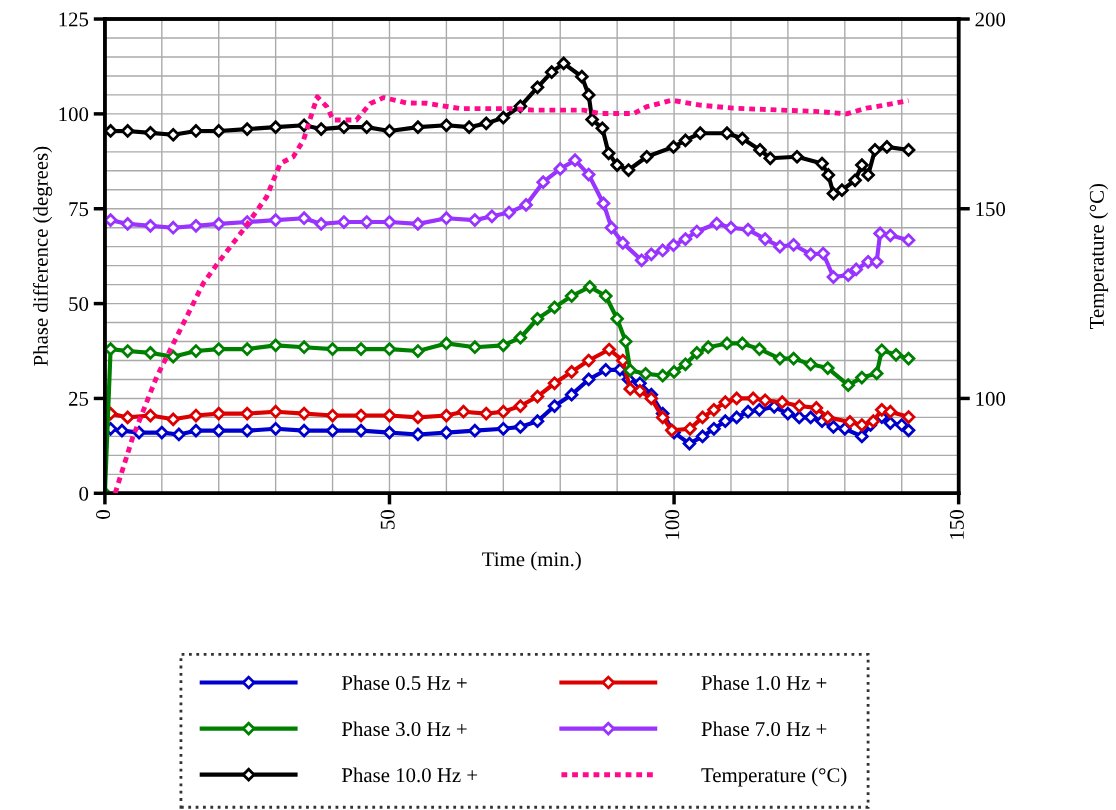 Image resolution: width=1116 pixels, height=810 pixels. Describe the element at coordinates (764, 683) in the screenshot. I see `legend-label: Phase 1.0 Hz +` at that location.